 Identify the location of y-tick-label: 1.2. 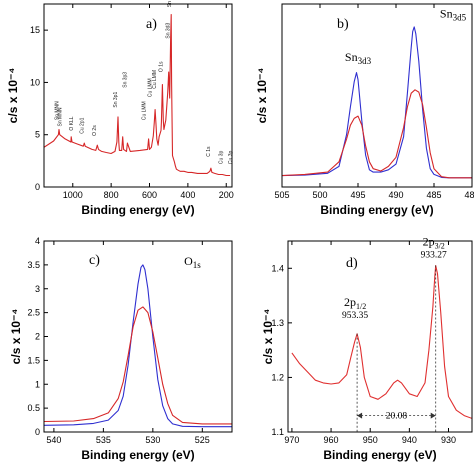
(277, 377).